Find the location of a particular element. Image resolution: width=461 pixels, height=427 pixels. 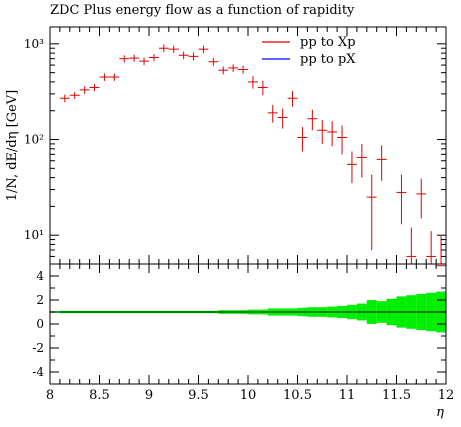

x-tick-label: 10 is located at coordinates (248, 395).